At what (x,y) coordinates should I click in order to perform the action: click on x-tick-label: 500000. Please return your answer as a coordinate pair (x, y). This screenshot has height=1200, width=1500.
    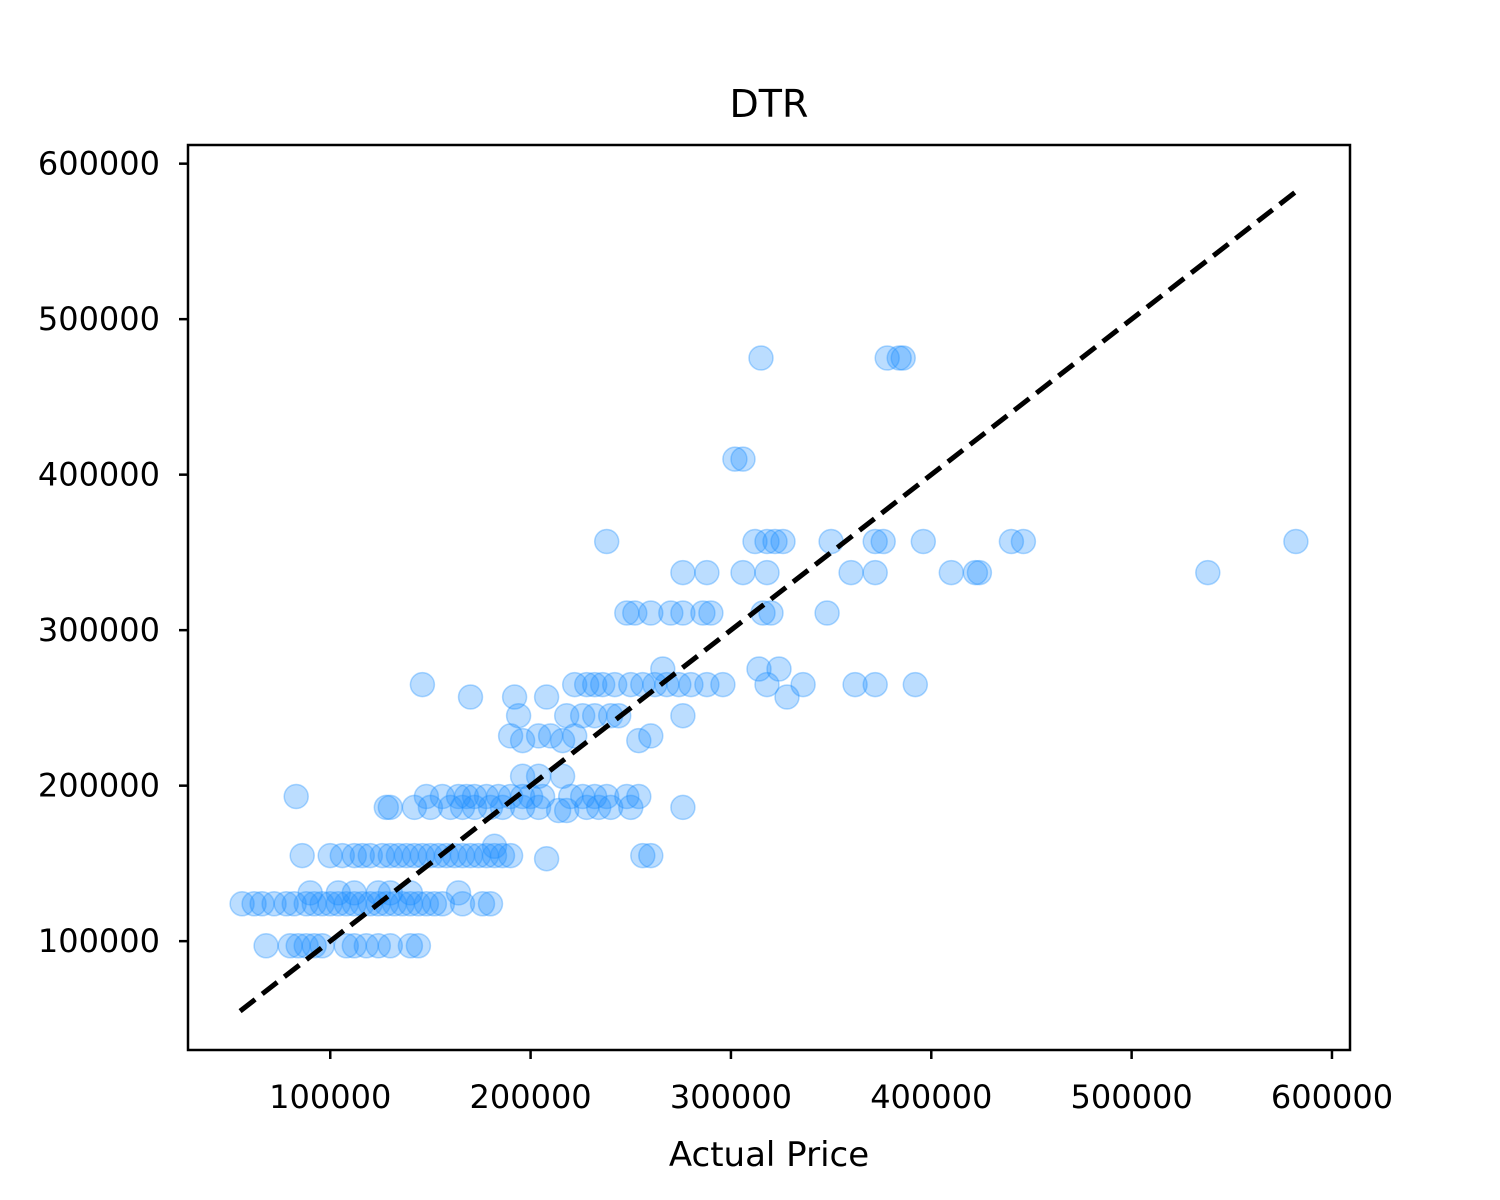
    Looking at the image, I should click on (1132, 1097).